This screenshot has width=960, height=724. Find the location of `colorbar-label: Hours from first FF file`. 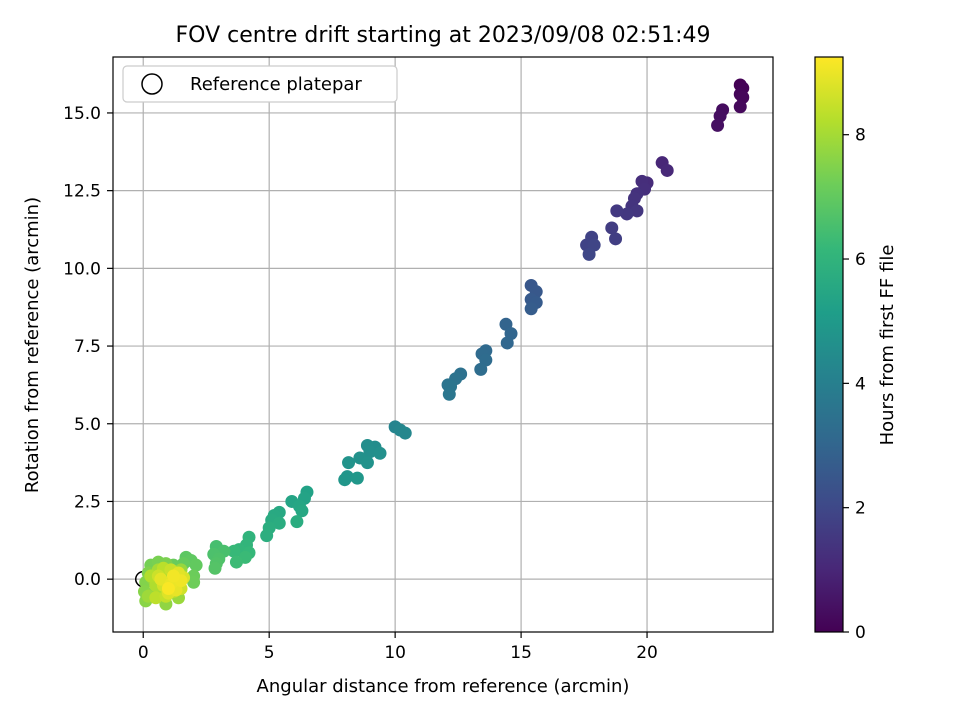

colorbar-label: Hours from first FF file is located at coordinates (887, 345).